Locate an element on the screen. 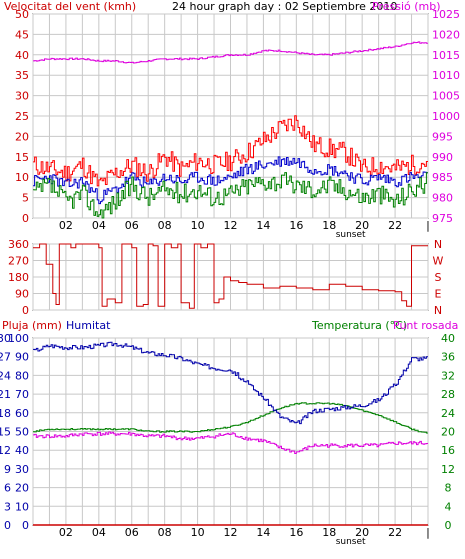 This screenshot has height=559, width=465. graph-title: 24 hour graph day : 02 Septiembre 2010 is located at coordinates (284, 6).